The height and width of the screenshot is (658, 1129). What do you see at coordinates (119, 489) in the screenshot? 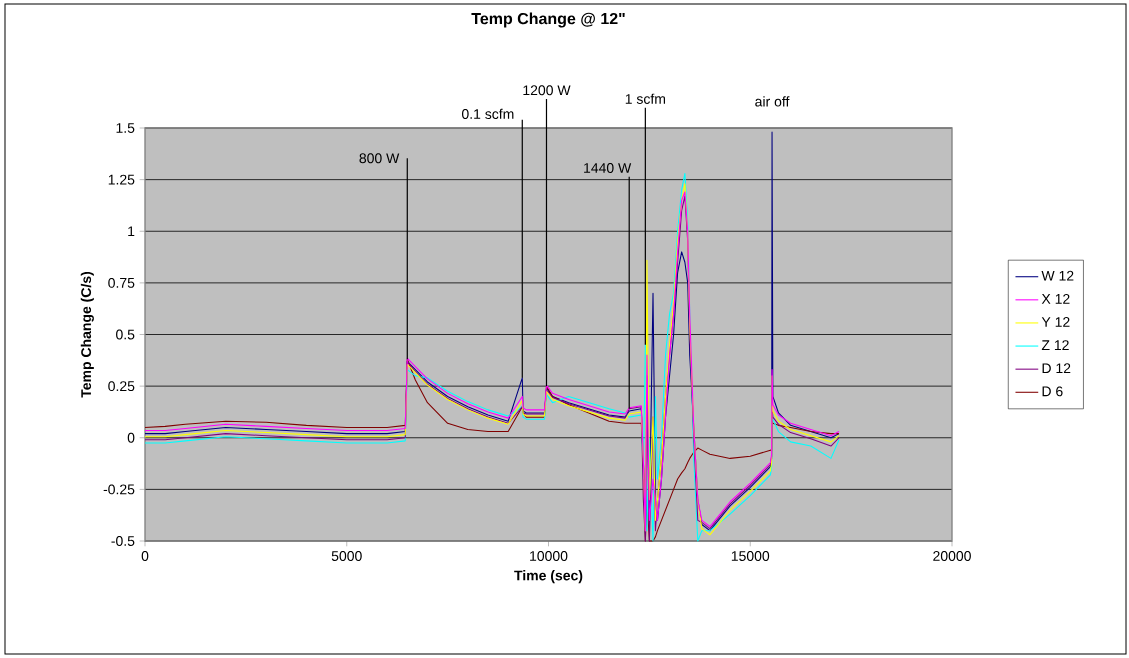
I see `y-tick-label: -0.25` at bounding box center [119, 489].